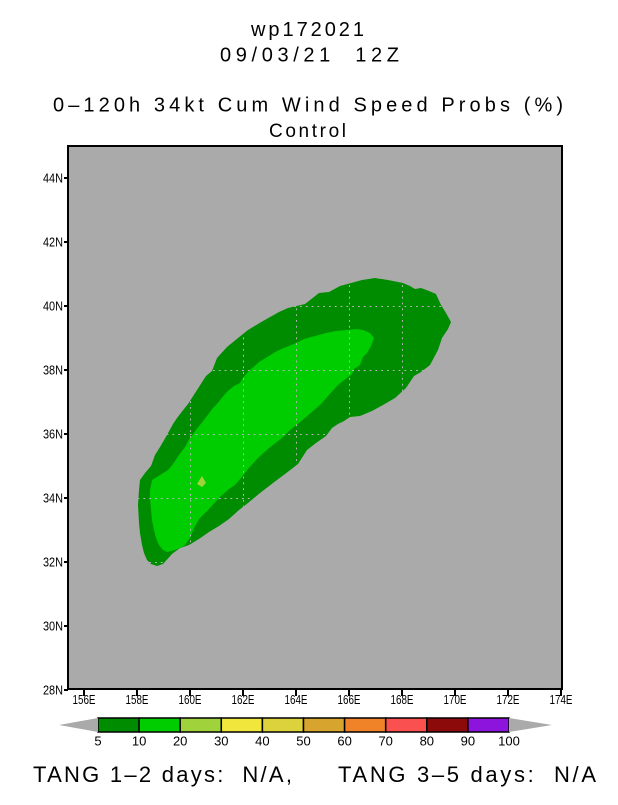 The width and height of the screenshot is (618, 805). I want to click on svg-text: 170E, so click(455, 700).